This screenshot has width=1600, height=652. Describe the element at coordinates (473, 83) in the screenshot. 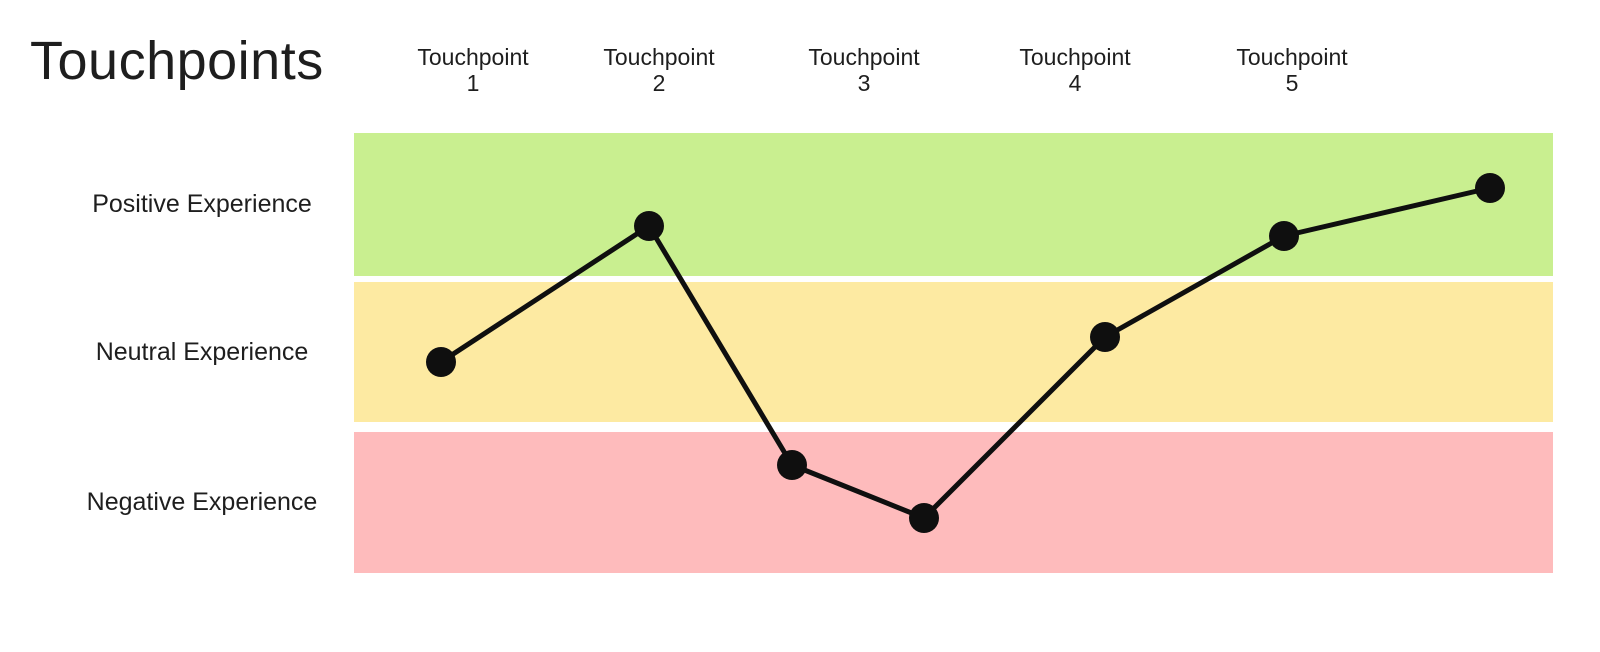

I see `column-header-number: 1` at that location.